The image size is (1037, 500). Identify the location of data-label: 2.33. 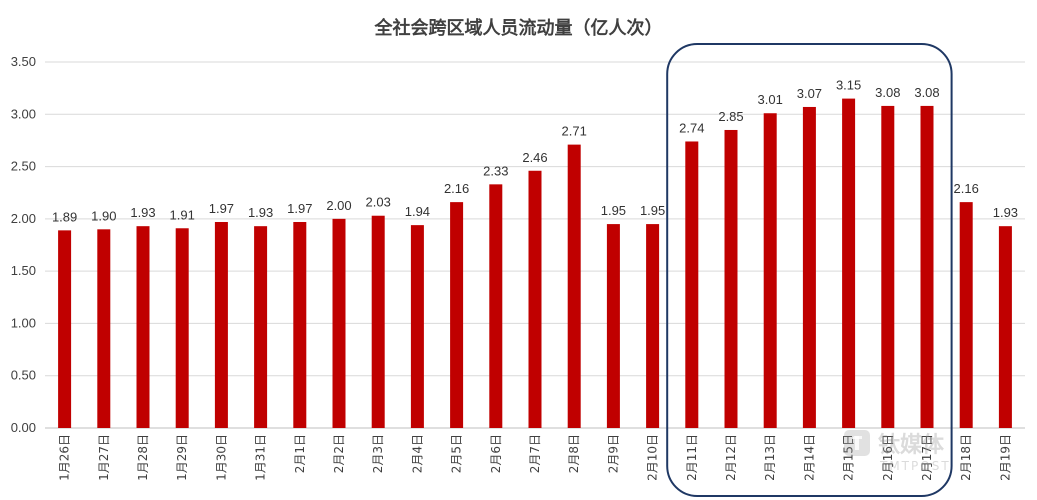
(495, 170).